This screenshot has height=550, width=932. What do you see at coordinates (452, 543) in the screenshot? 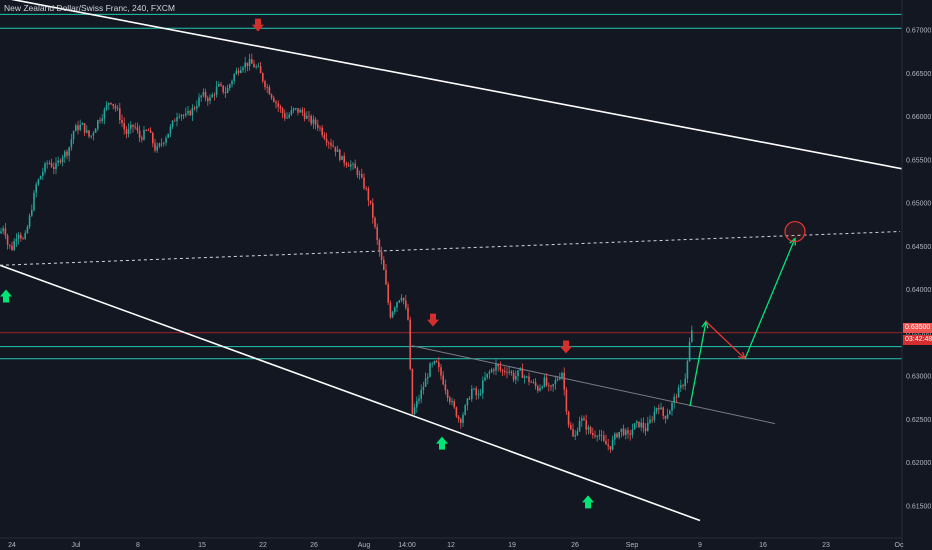
I see `time-axis: 24 Jul 8 15 22 26 Aug 14:00 12 19 26 Sep 9 16 23 Oc` at bounding box center [452, 543].